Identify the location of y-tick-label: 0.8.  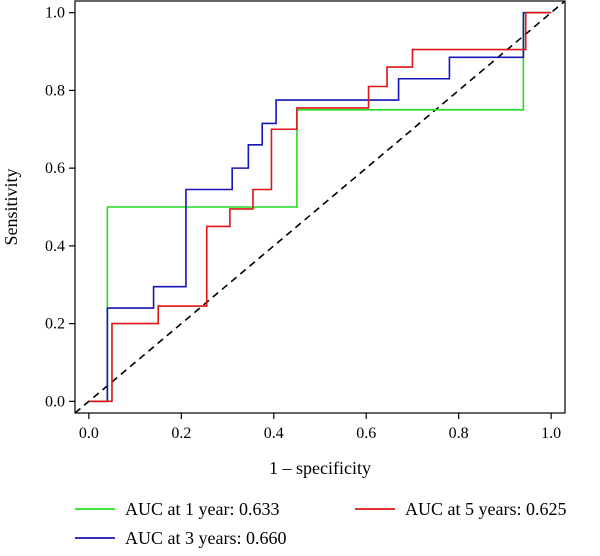
(55, 90).